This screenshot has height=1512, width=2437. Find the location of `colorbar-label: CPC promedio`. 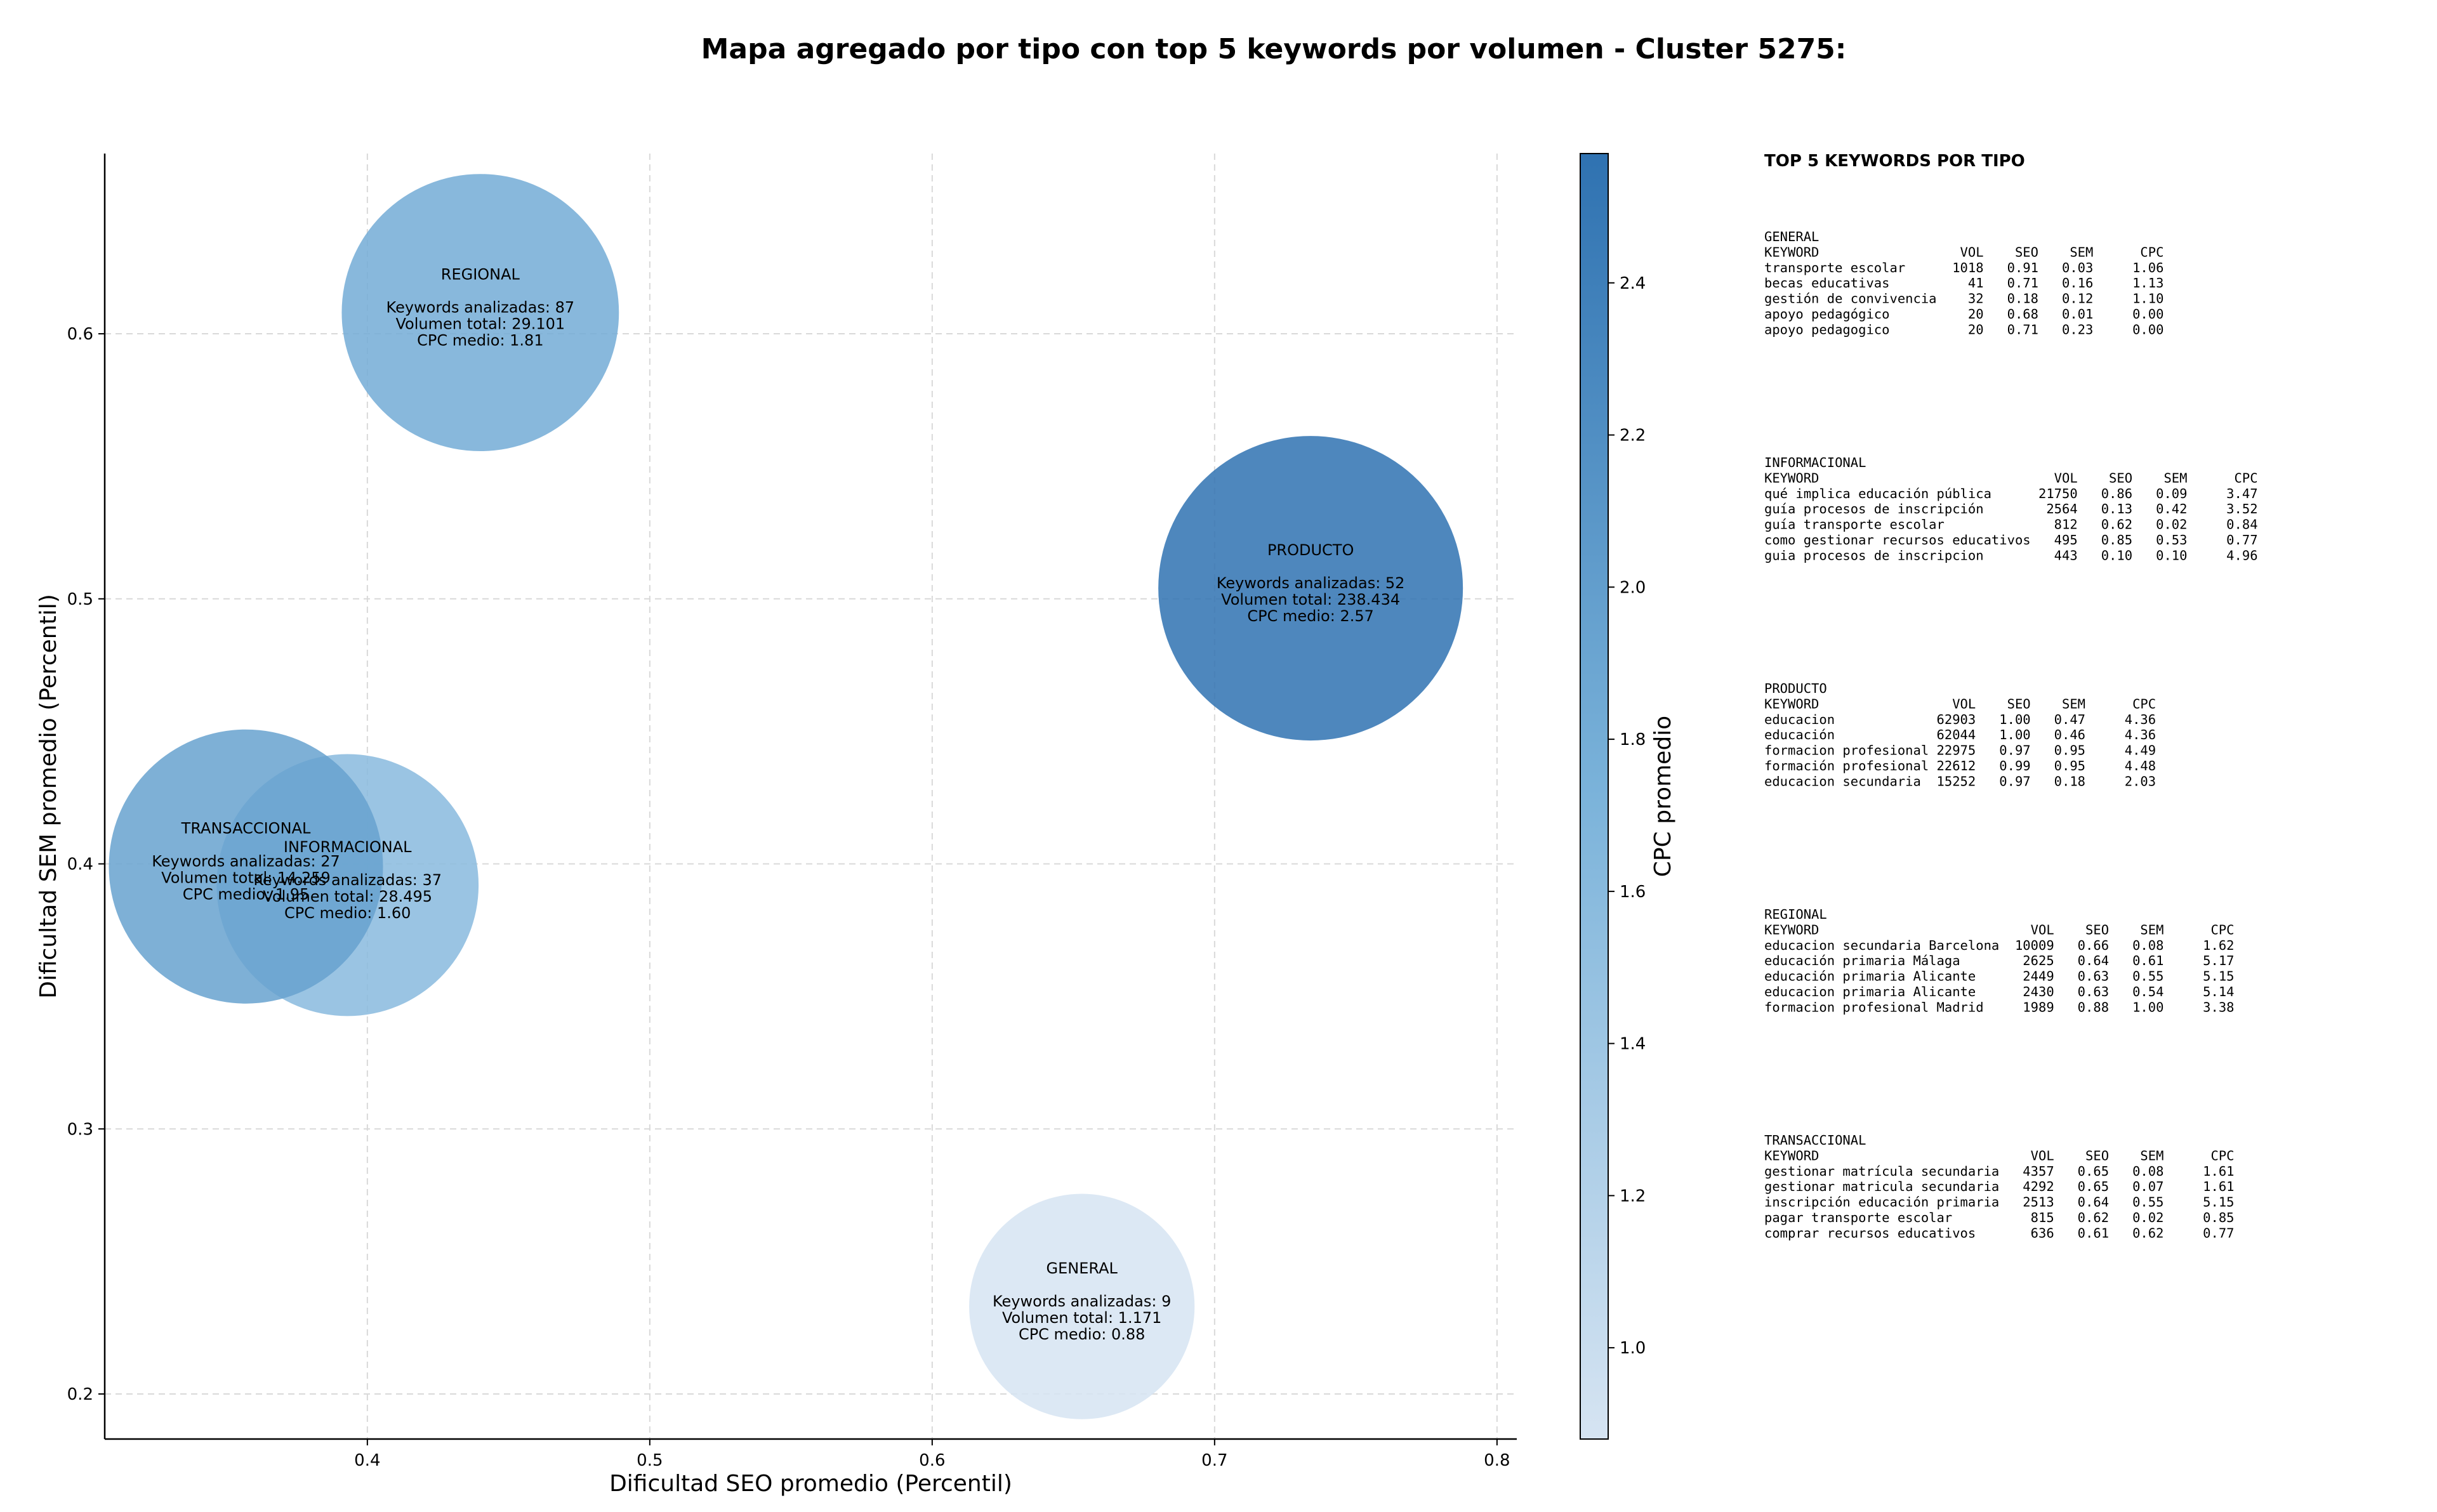

colorbar-label: CPC promedio is located at coordinates (1663, 796).